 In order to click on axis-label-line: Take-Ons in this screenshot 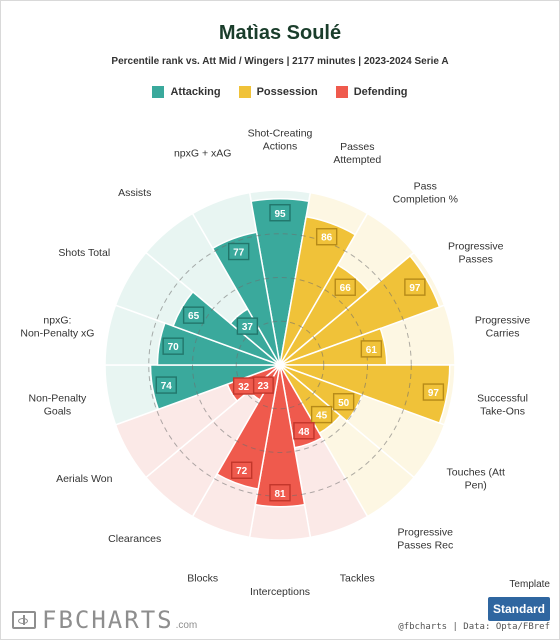, I will do `click(502, 412)`.